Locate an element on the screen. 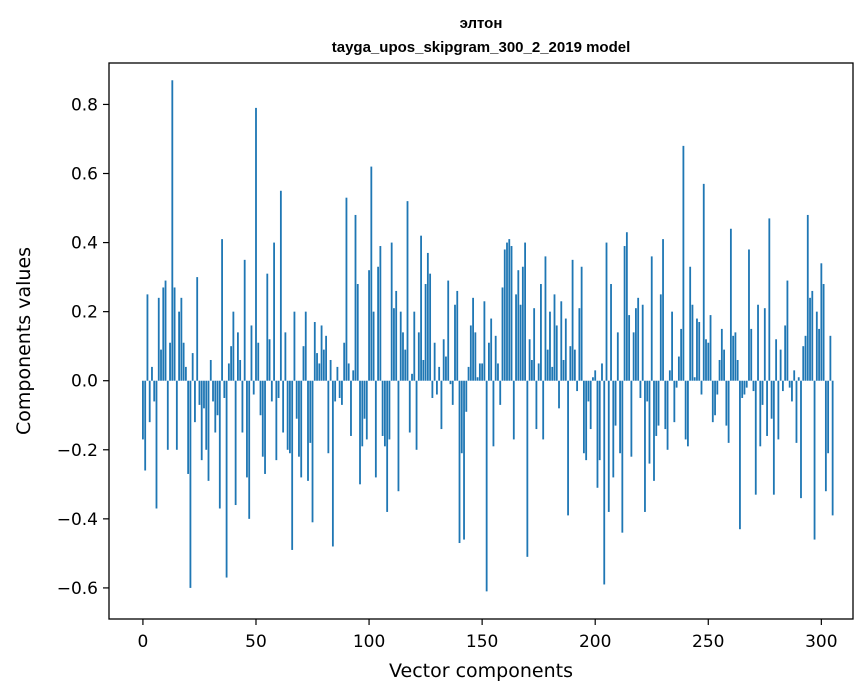 The height and width of the screenshot is (696, 867). x-tick-label: 0 is located at coordinates (143, 642).